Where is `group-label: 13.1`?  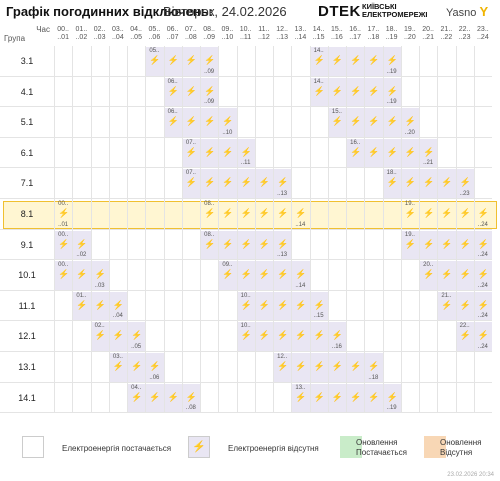
group-label: 13.1 is located at coordinates (27, 367).